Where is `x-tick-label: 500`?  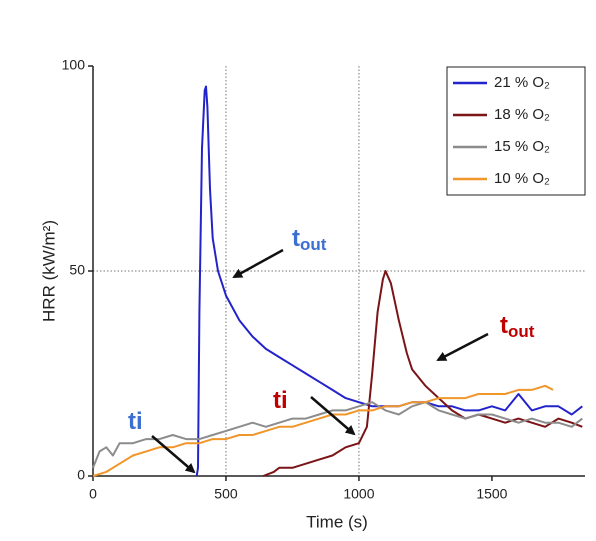
x-tick-label: 500 is located at coordinates (226, 494).